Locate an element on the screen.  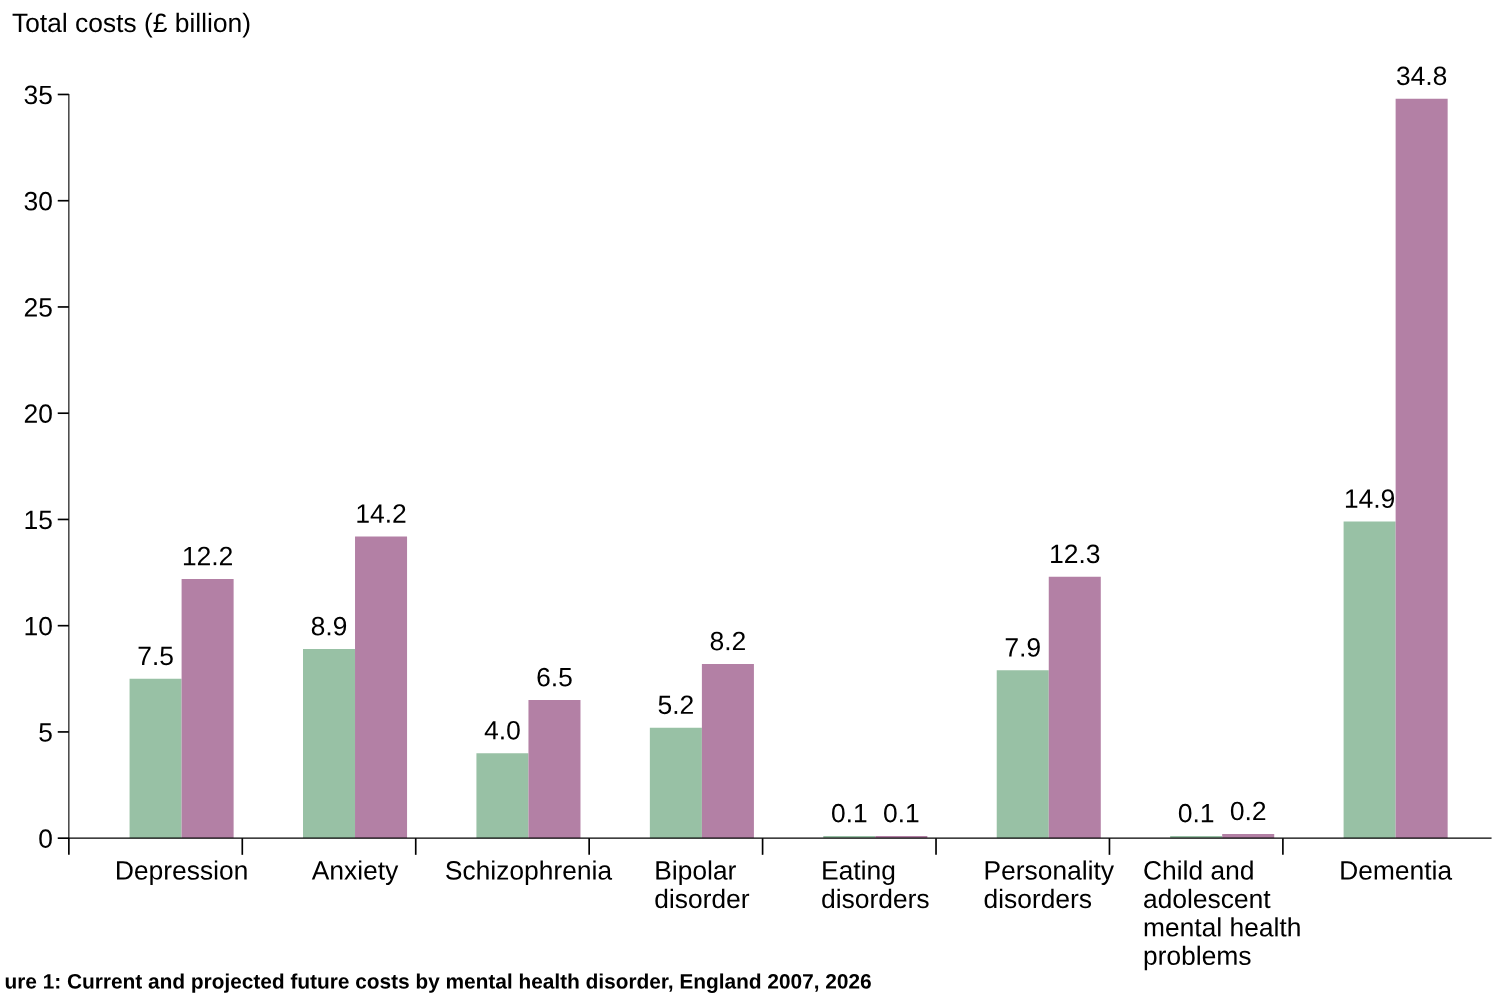
x-tick-label: Bipolar disorder is located at coordinates (702, 884).